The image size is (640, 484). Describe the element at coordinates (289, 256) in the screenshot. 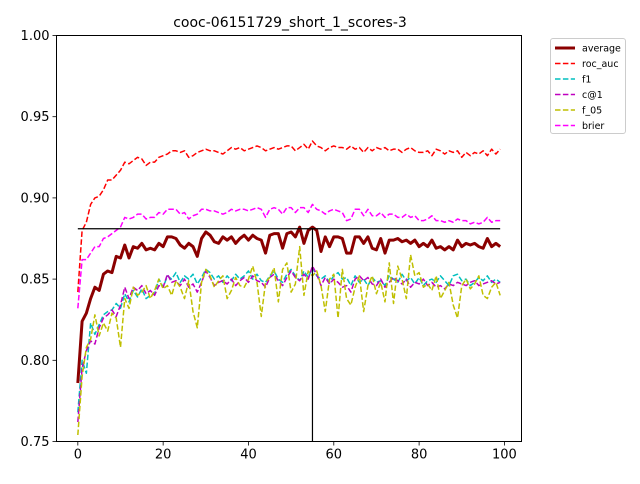

I see `series-line-brier` at that location.